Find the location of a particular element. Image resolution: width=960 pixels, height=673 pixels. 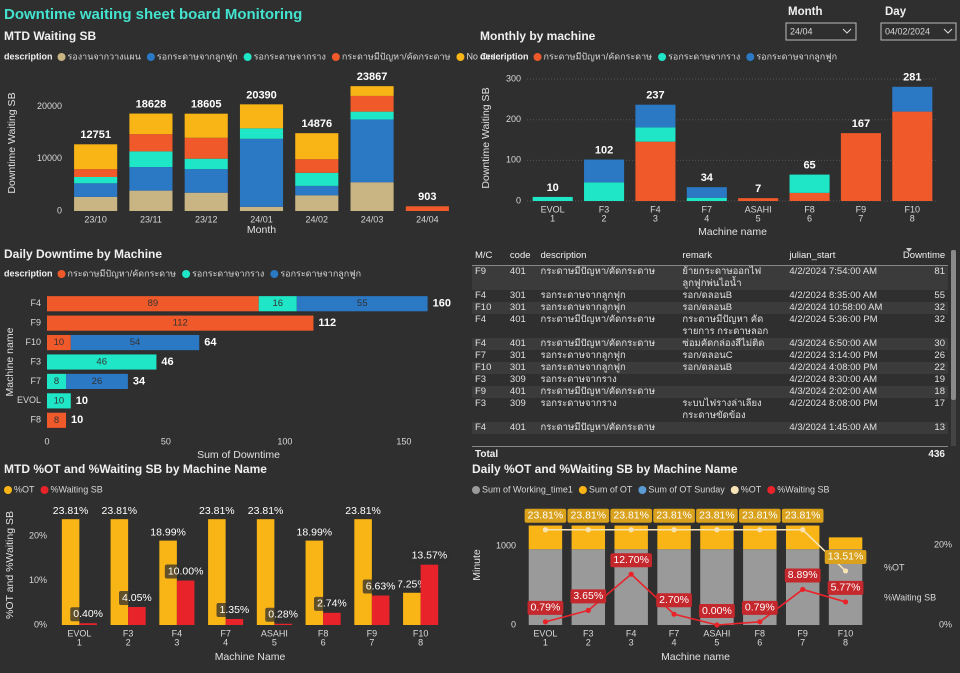

scrollbar is located at coordinates (953, 348).